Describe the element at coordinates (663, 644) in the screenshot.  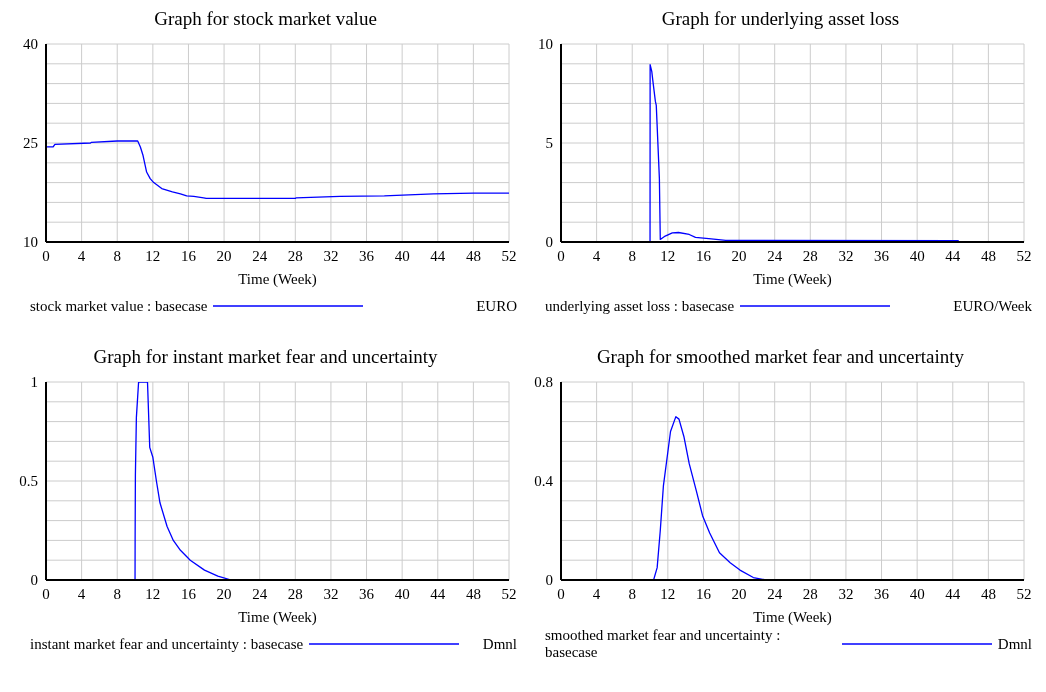
I see `text: smoothed market fear and uncertainty : basecase` at that location.